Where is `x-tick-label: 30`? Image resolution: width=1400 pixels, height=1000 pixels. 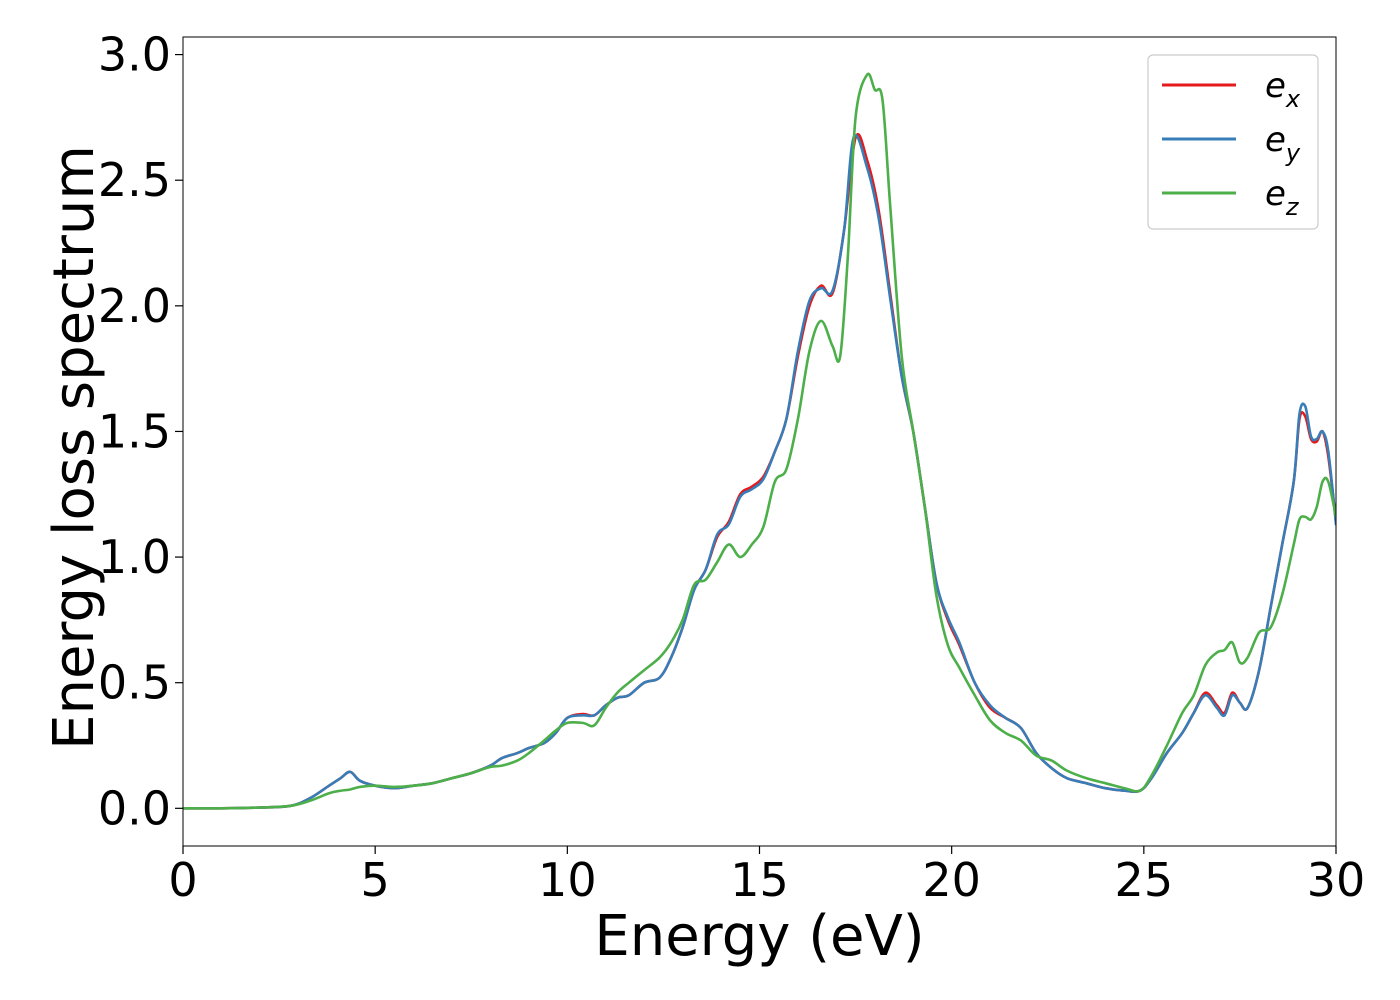
x-tick-label: 30 is located at coordinates (1336, 880).